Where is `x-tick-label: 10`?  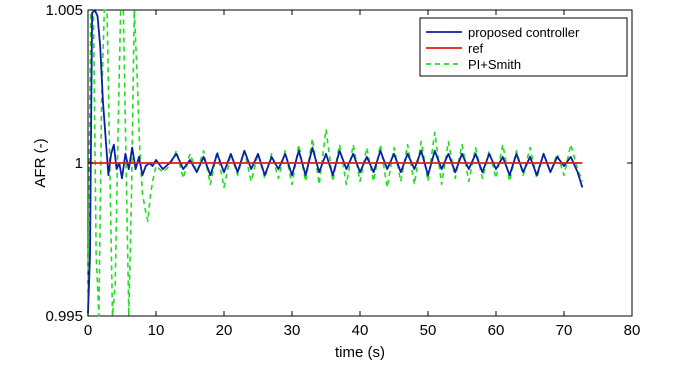 x-tick-label: 10 is located at coordinates (156, 330).